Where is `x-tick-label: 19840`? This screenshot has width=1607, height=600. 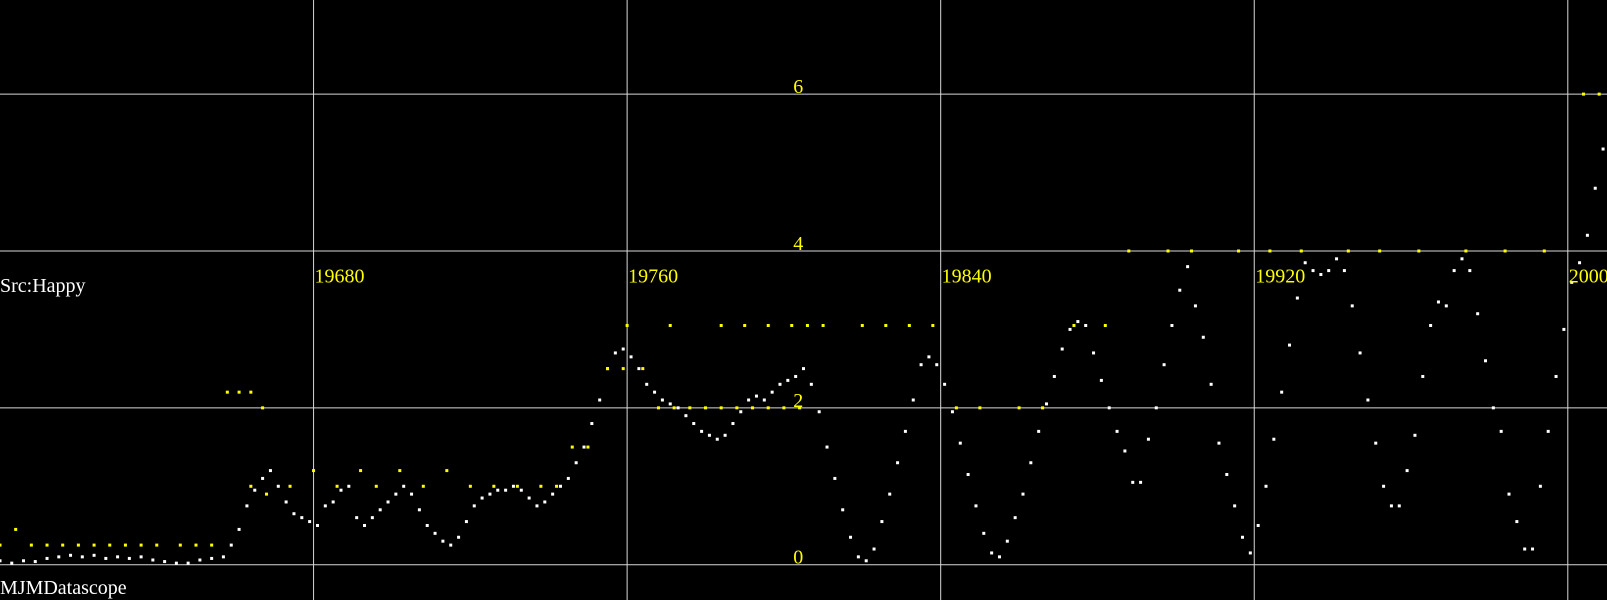
x-tick-label: 19840 is located at coordinates (967, 276).